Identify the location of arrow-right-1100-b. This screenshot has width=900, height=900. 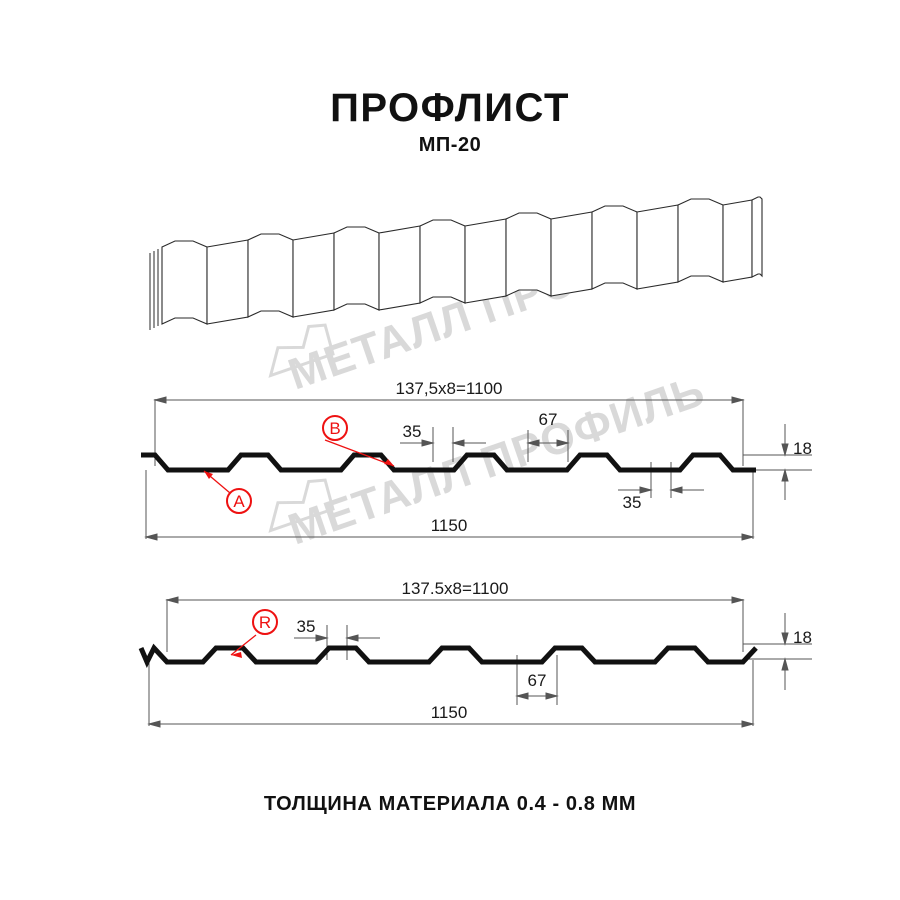
(738, 600).